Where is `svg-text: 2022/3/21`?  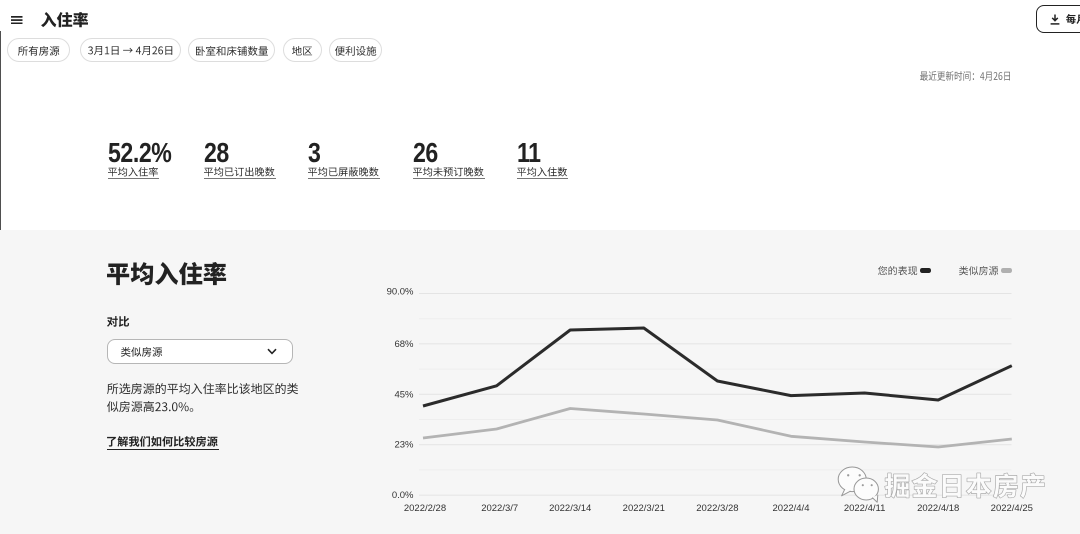
svg-text: 2022/3/21 is located at coordinates (644, 508).